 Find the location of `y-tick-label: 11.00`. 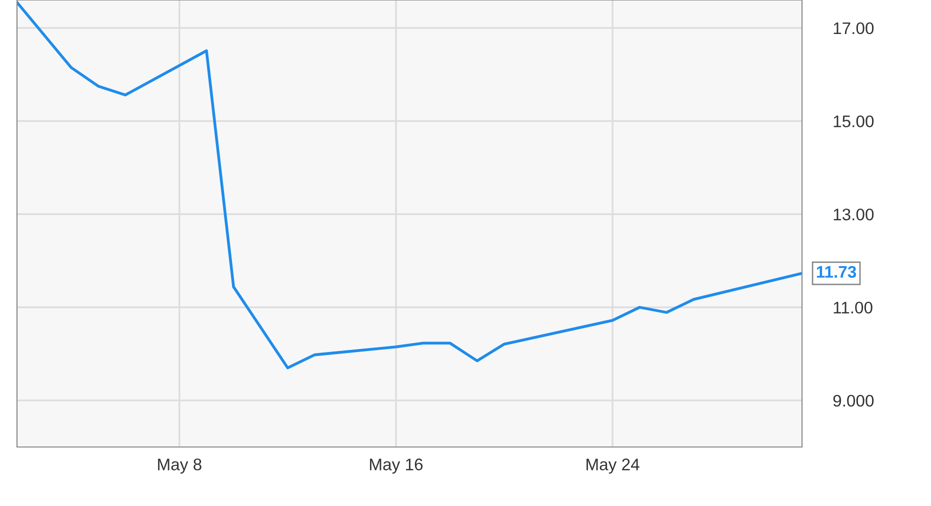

y-tick-label: 11.00 is located at coordinates (853, 308).